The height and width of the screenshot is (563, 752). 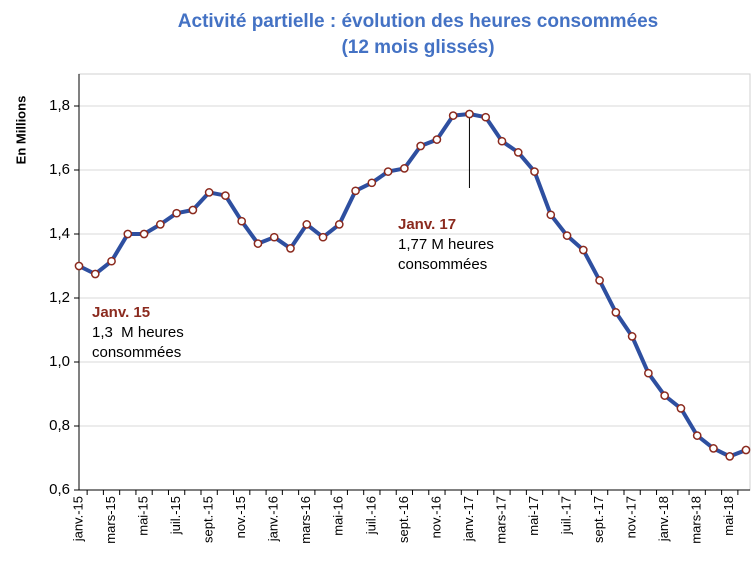 I want to click on x-tick-label: mars-15, so click(x=110, y=520).